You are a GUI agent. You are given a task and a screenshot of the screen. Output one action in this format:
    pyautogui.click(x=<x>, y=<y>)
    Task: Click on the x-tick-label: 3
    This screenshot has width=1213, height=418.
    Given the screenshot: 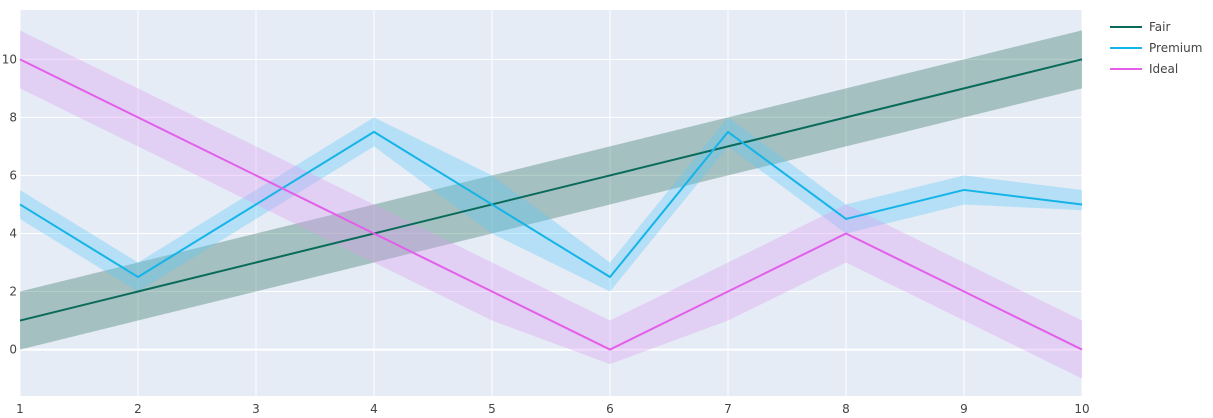 What is the action you would take?
    pyautogui.click(x=256, y=409)
    